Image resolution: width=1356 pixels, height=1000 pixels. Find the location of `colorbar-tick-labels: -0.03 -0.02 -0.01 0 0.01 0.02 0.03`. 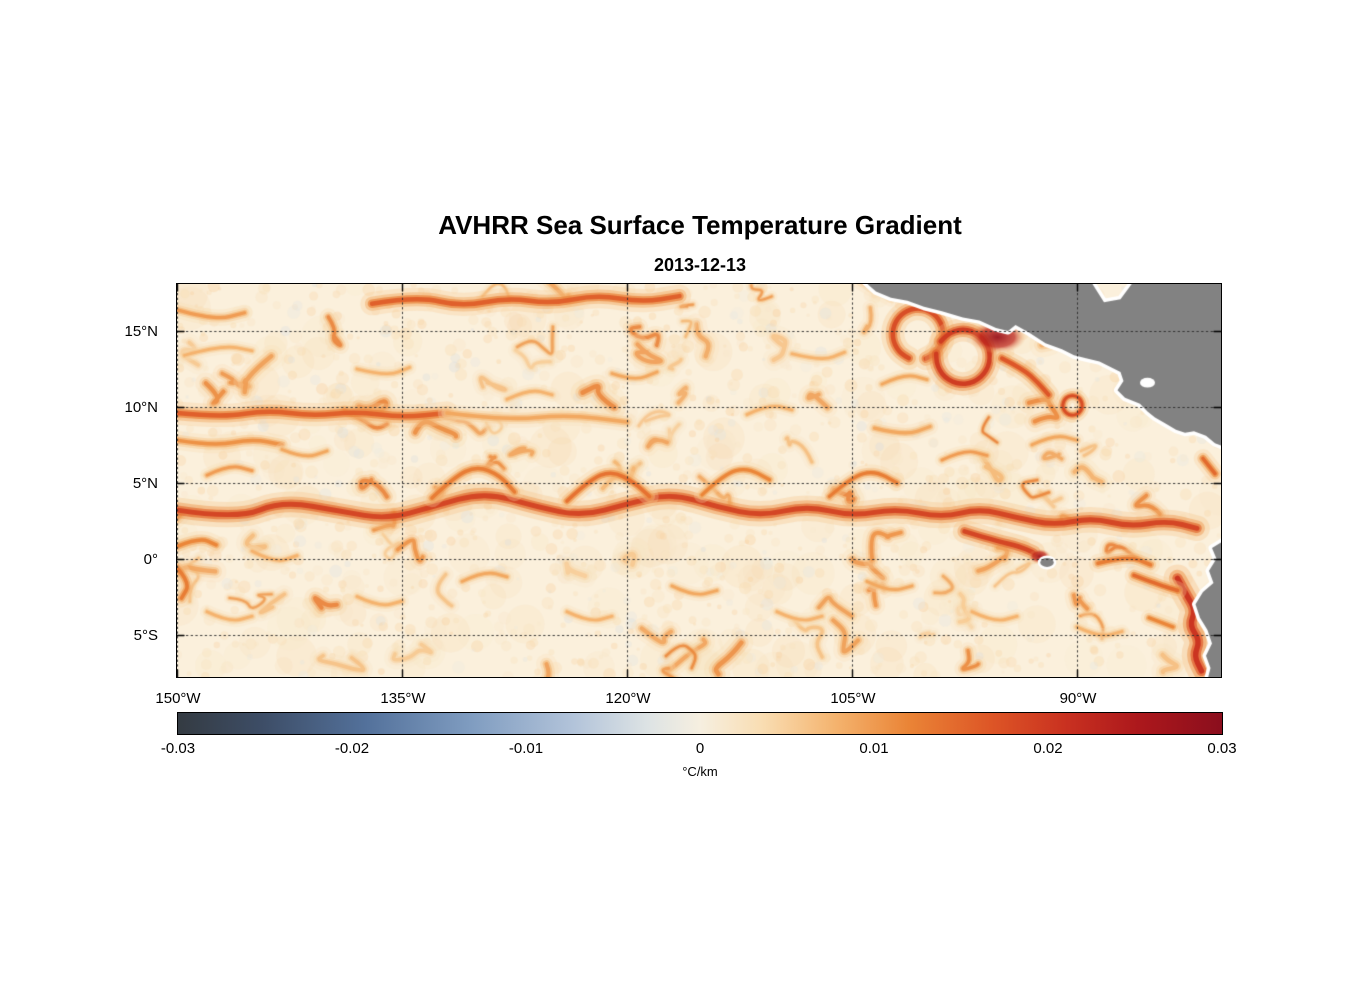

colorbar-tick-labels: -0.03 -0.02 -0.01 0 0.01 0.02 0.03 is located at coordinates (699, 750).